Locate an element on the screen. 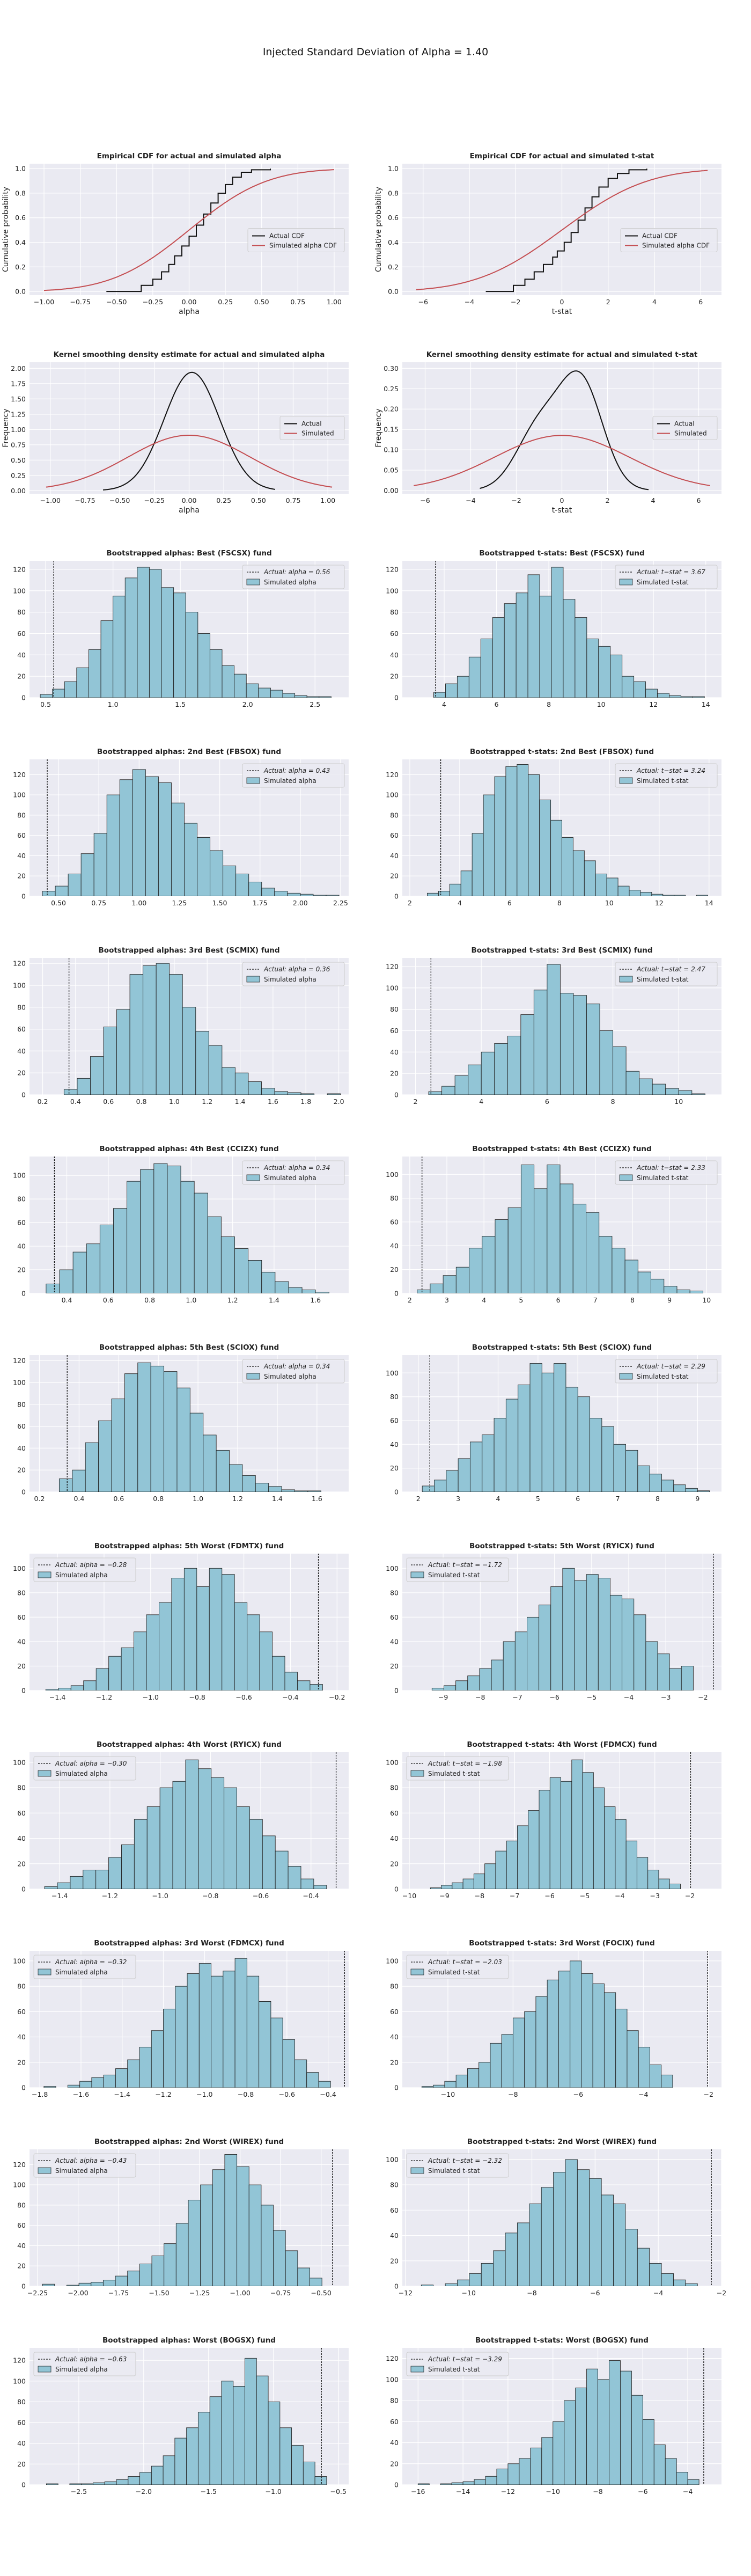  x-tick-label: −1.4 is located at coordinates (122, 2094).